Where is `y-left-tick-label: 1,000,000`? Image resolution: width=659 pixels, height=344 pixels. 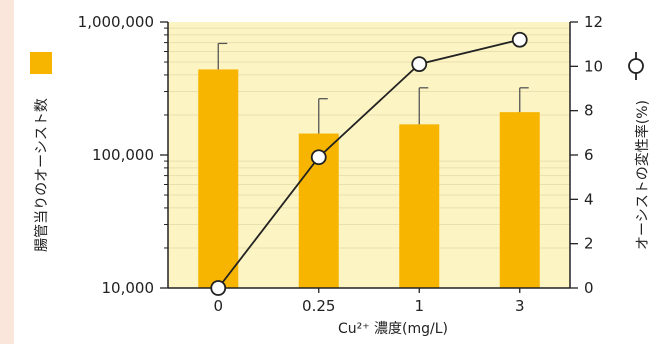 y-left-tick-label: 1,000,000 is located at coordinates (116, 22).